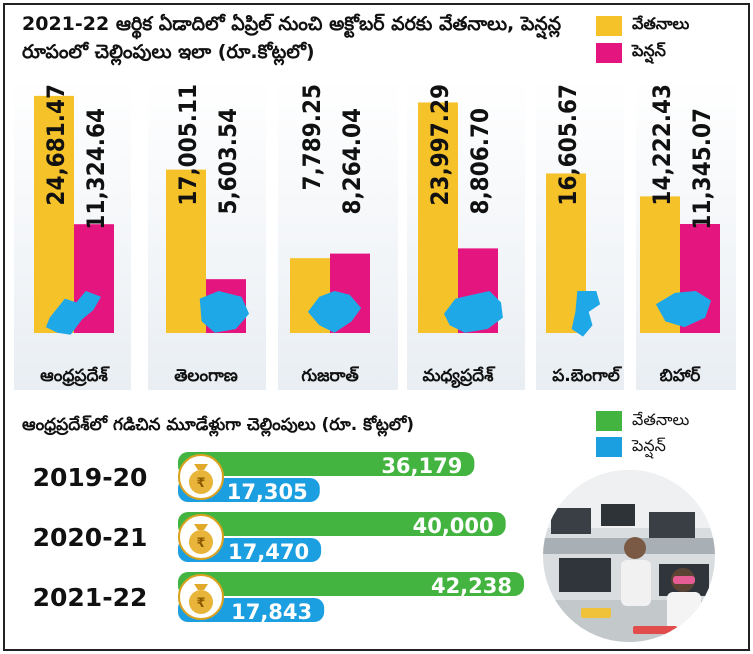 This screenshot has height=654, width=753. I want to click on legend-label-pension: పెన్షన్, so click(649, 50).